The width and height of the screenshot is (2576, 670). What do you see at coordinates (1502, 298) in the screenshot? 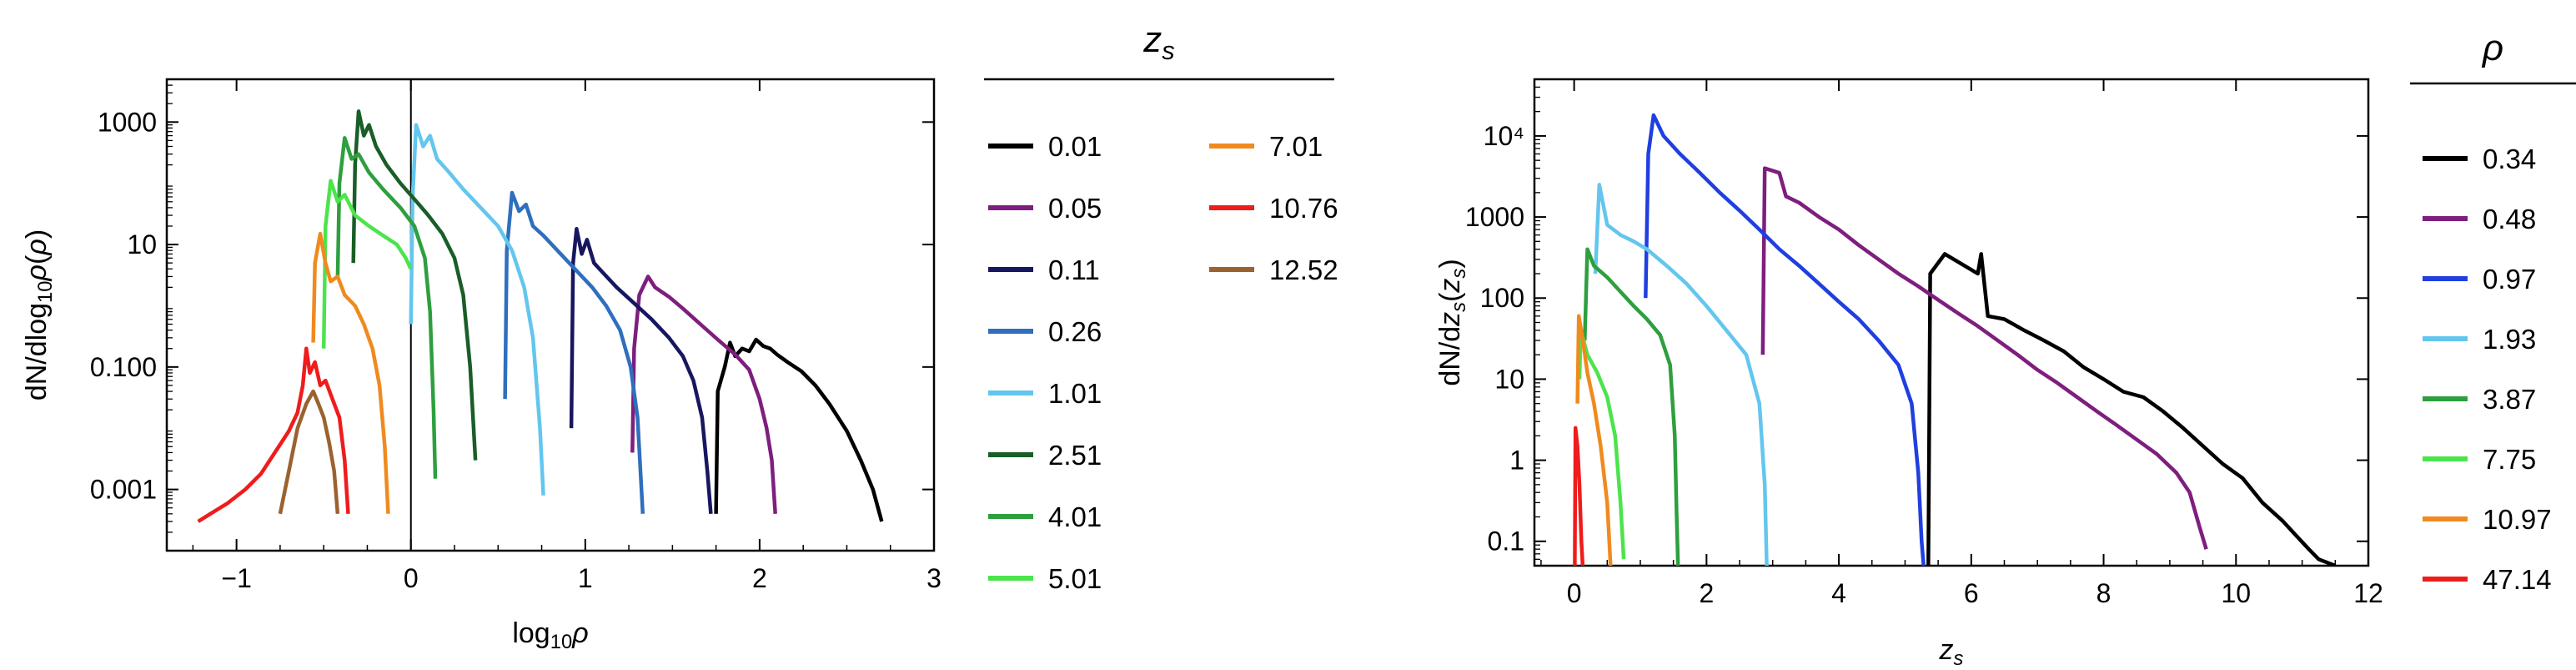
I see `y-tick-label: 100` at bounding box center [1502, 298].